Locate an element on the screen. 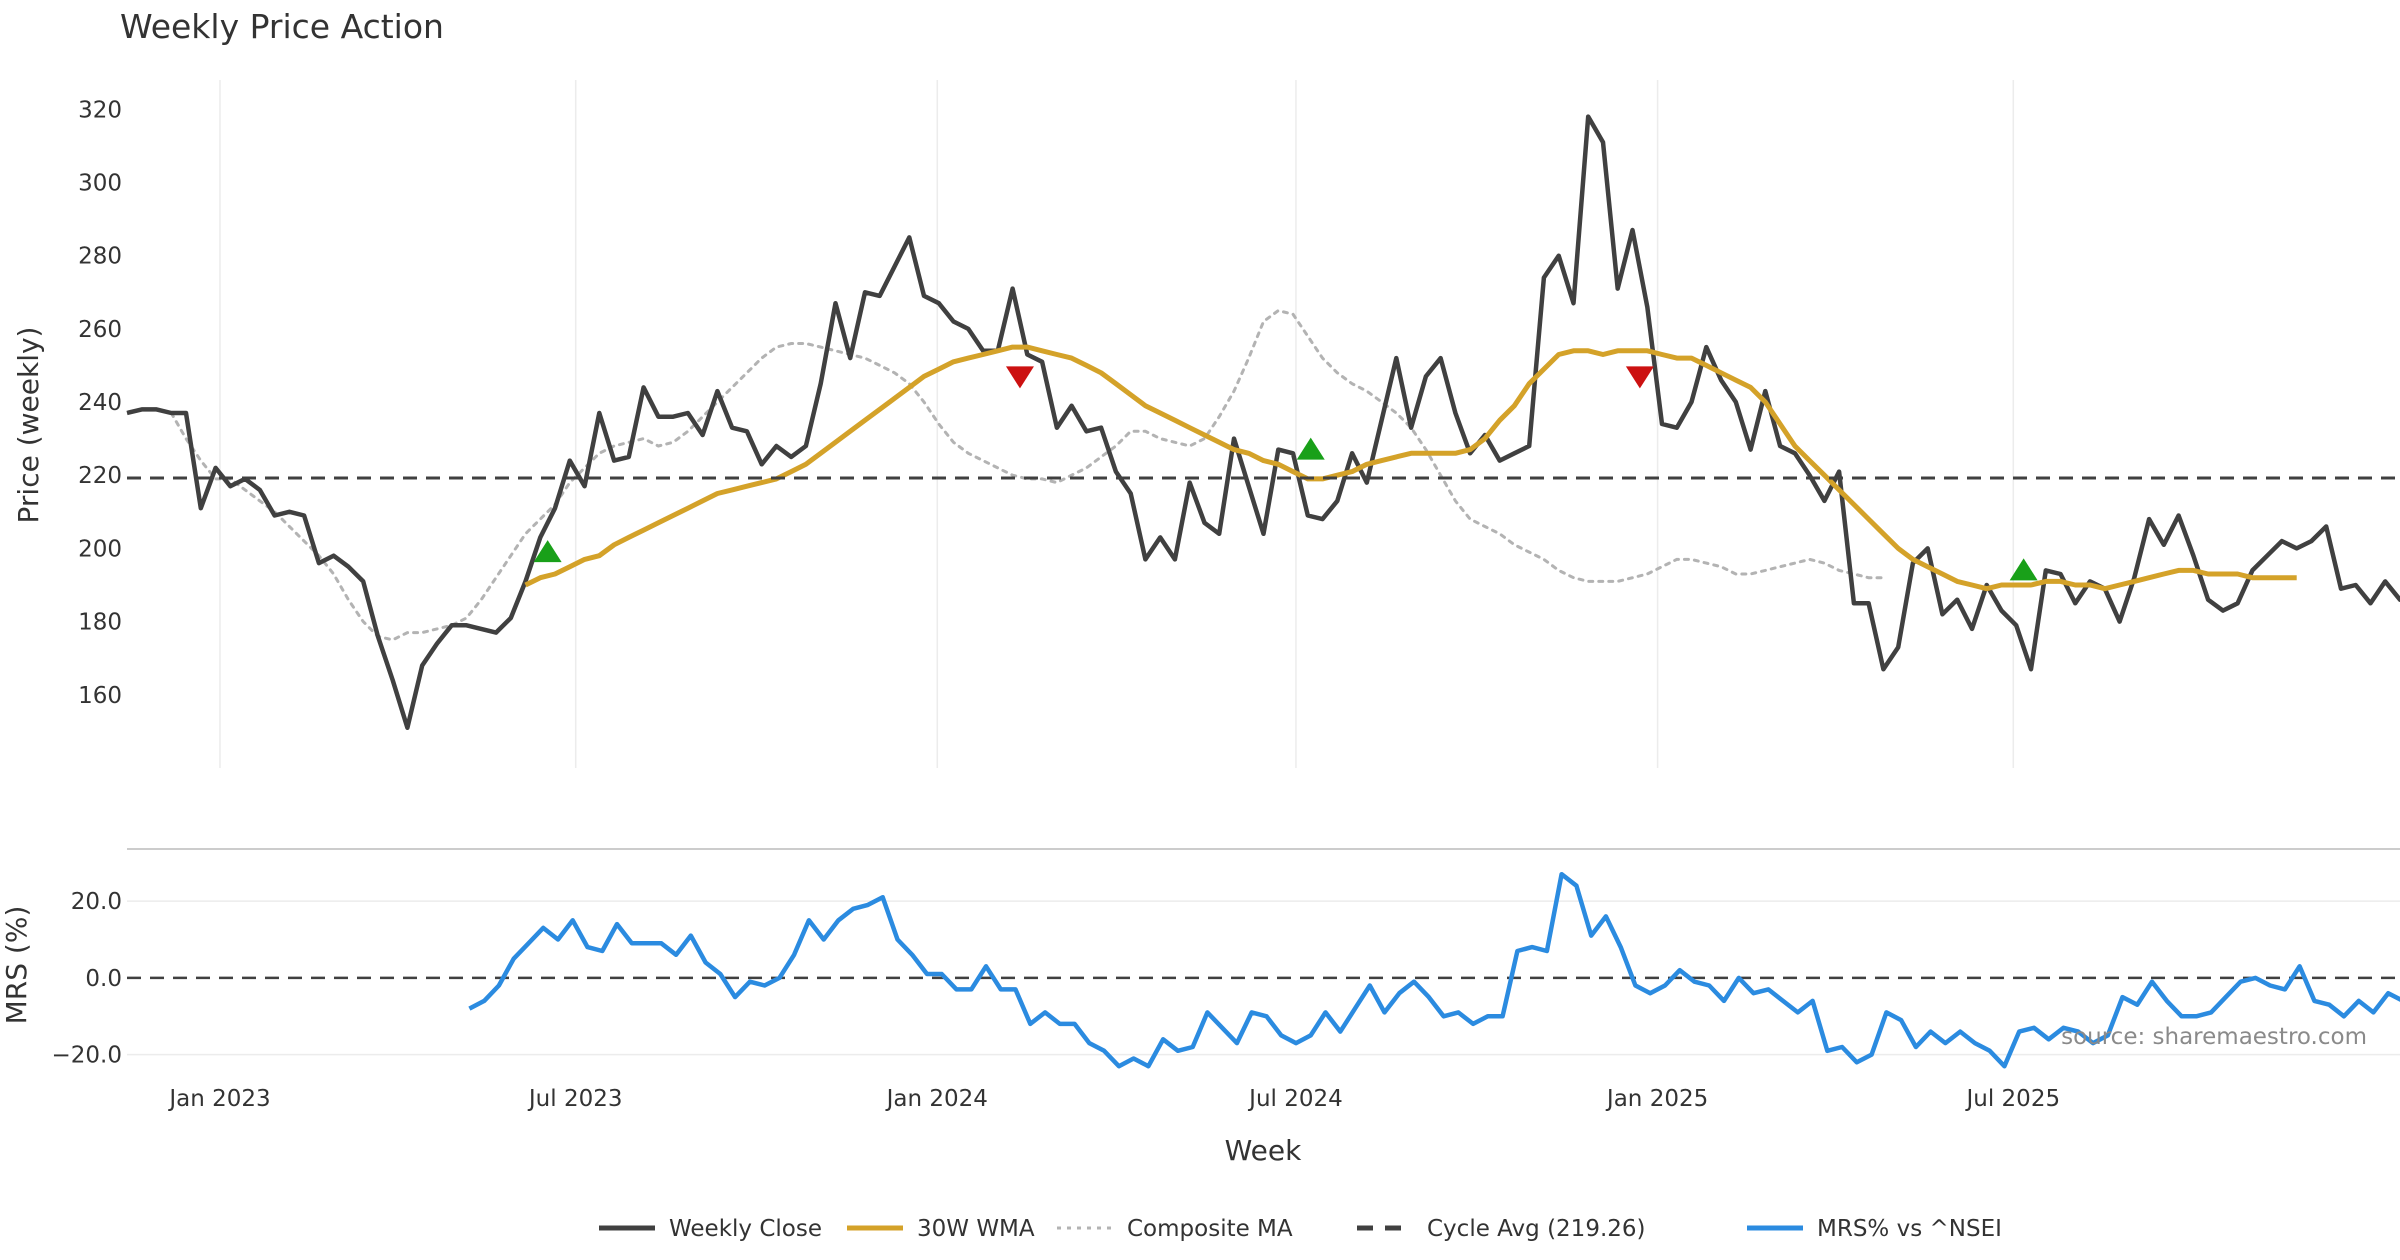 The width and height of the screenshot is (2400, 1260). mrs-y-axis: −20.0 0.0 20.0 is located at coordinates (87, 979).